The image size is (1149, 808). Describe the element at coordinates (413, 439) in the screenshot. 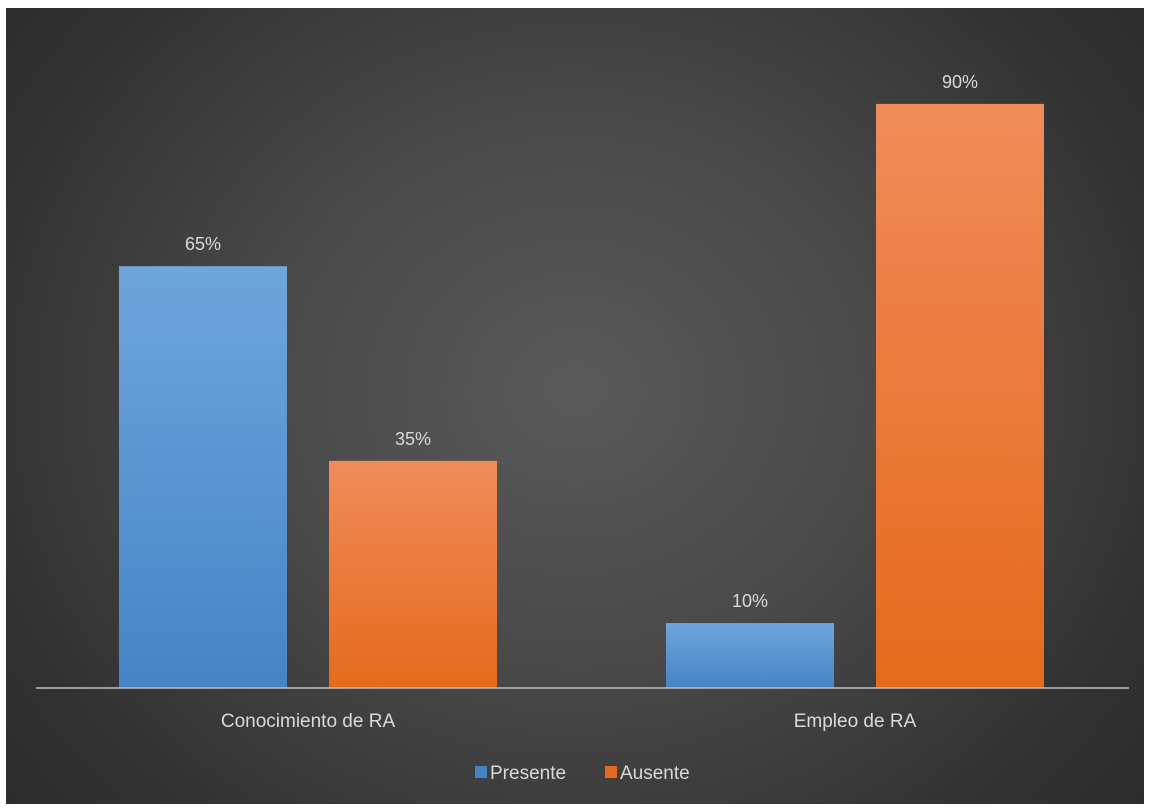

I see `data-label-ausente-0: 35%` at that location.